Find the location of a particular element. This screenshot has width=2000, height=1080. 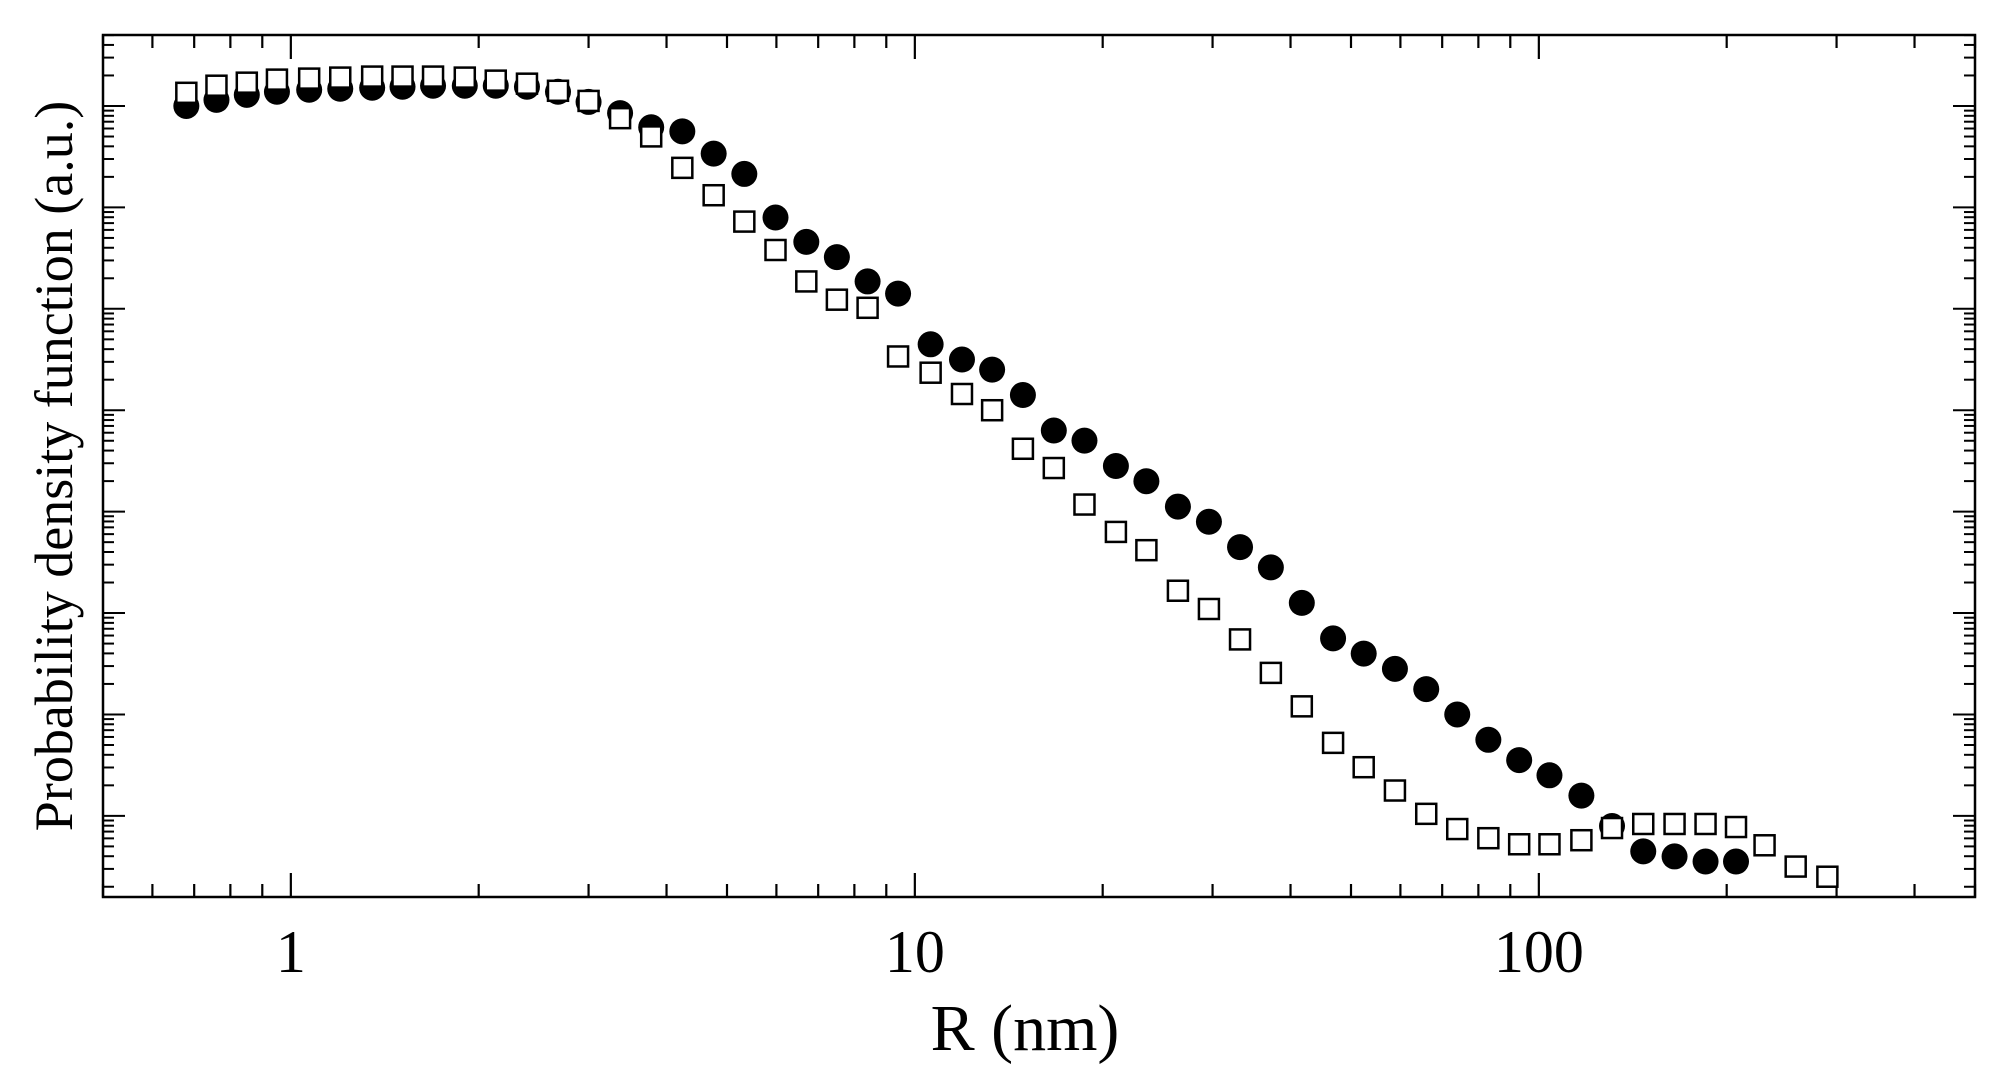

x-tick-label: 10 is located at coordinates (915, 952).